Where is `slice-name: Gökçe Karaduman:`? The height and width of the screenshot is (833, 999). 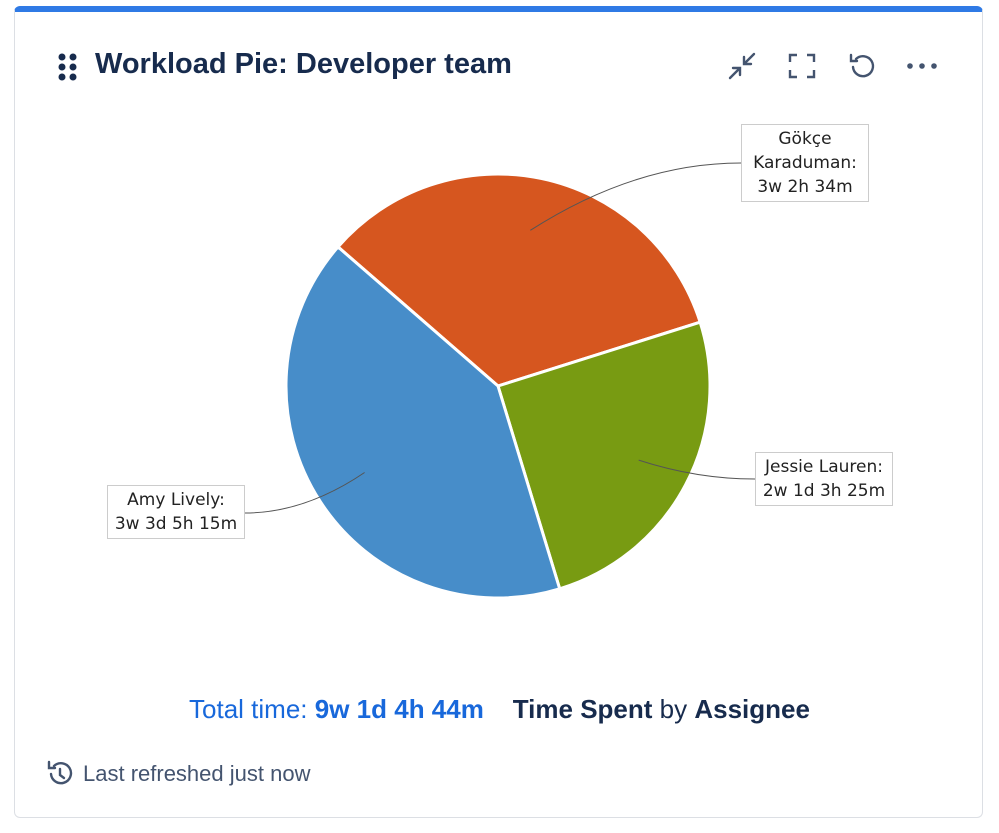 slice-name: Gökçe Karaduman: is located at coordinates (805, 151).